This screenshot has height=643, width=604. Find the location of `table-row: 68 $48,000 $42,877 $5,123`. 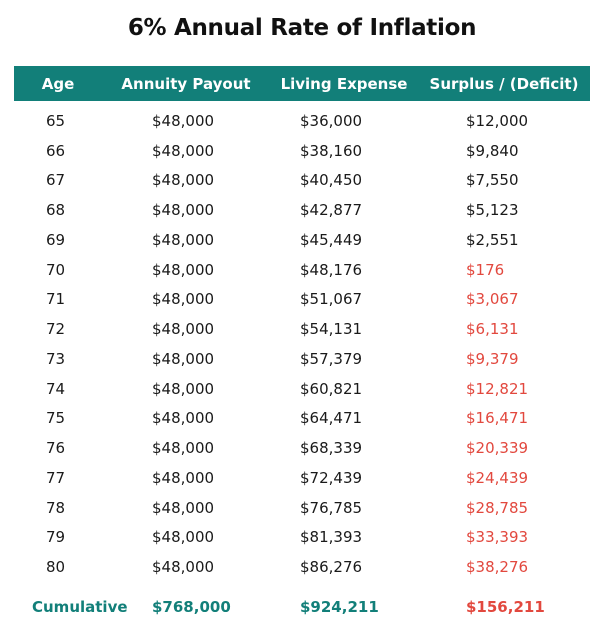

table-row: 68 $48,000 $42,877 $5,123 is located at coordinates (302, 210).